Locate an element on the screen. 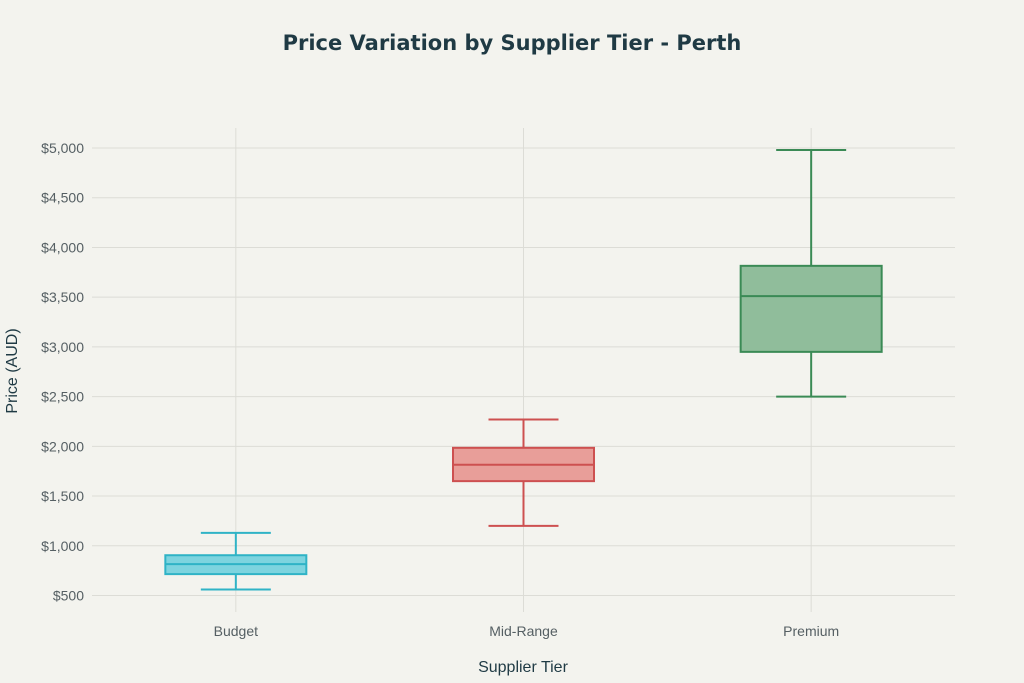 The height and width of the screenshot is (683, 1024). x-axis-ticks: Budget Mid-Range Premium is located at coordinates (527, 631).